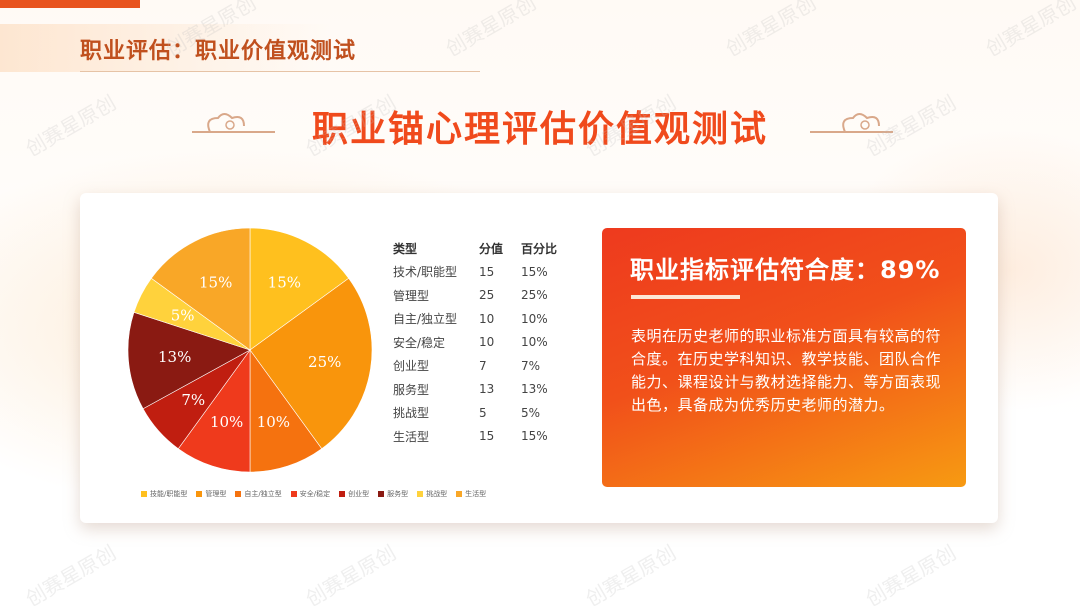 The image size is (1080, 612). I want to click on summary-card, so click(784, 357).